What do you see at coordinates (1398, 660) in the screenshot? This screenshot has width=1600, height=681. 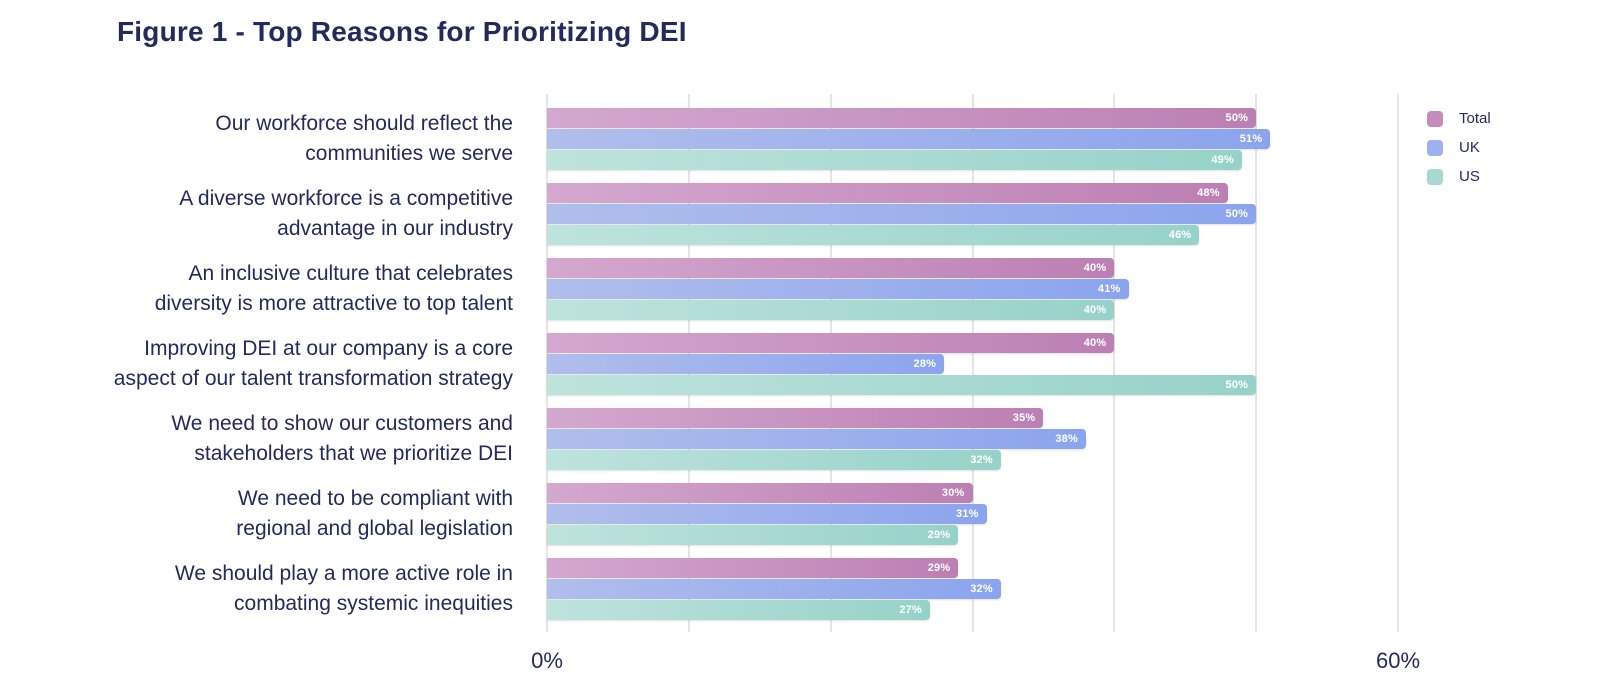 I see `x-axis-tick-60: 60%` at bounding box center [1398, 660].